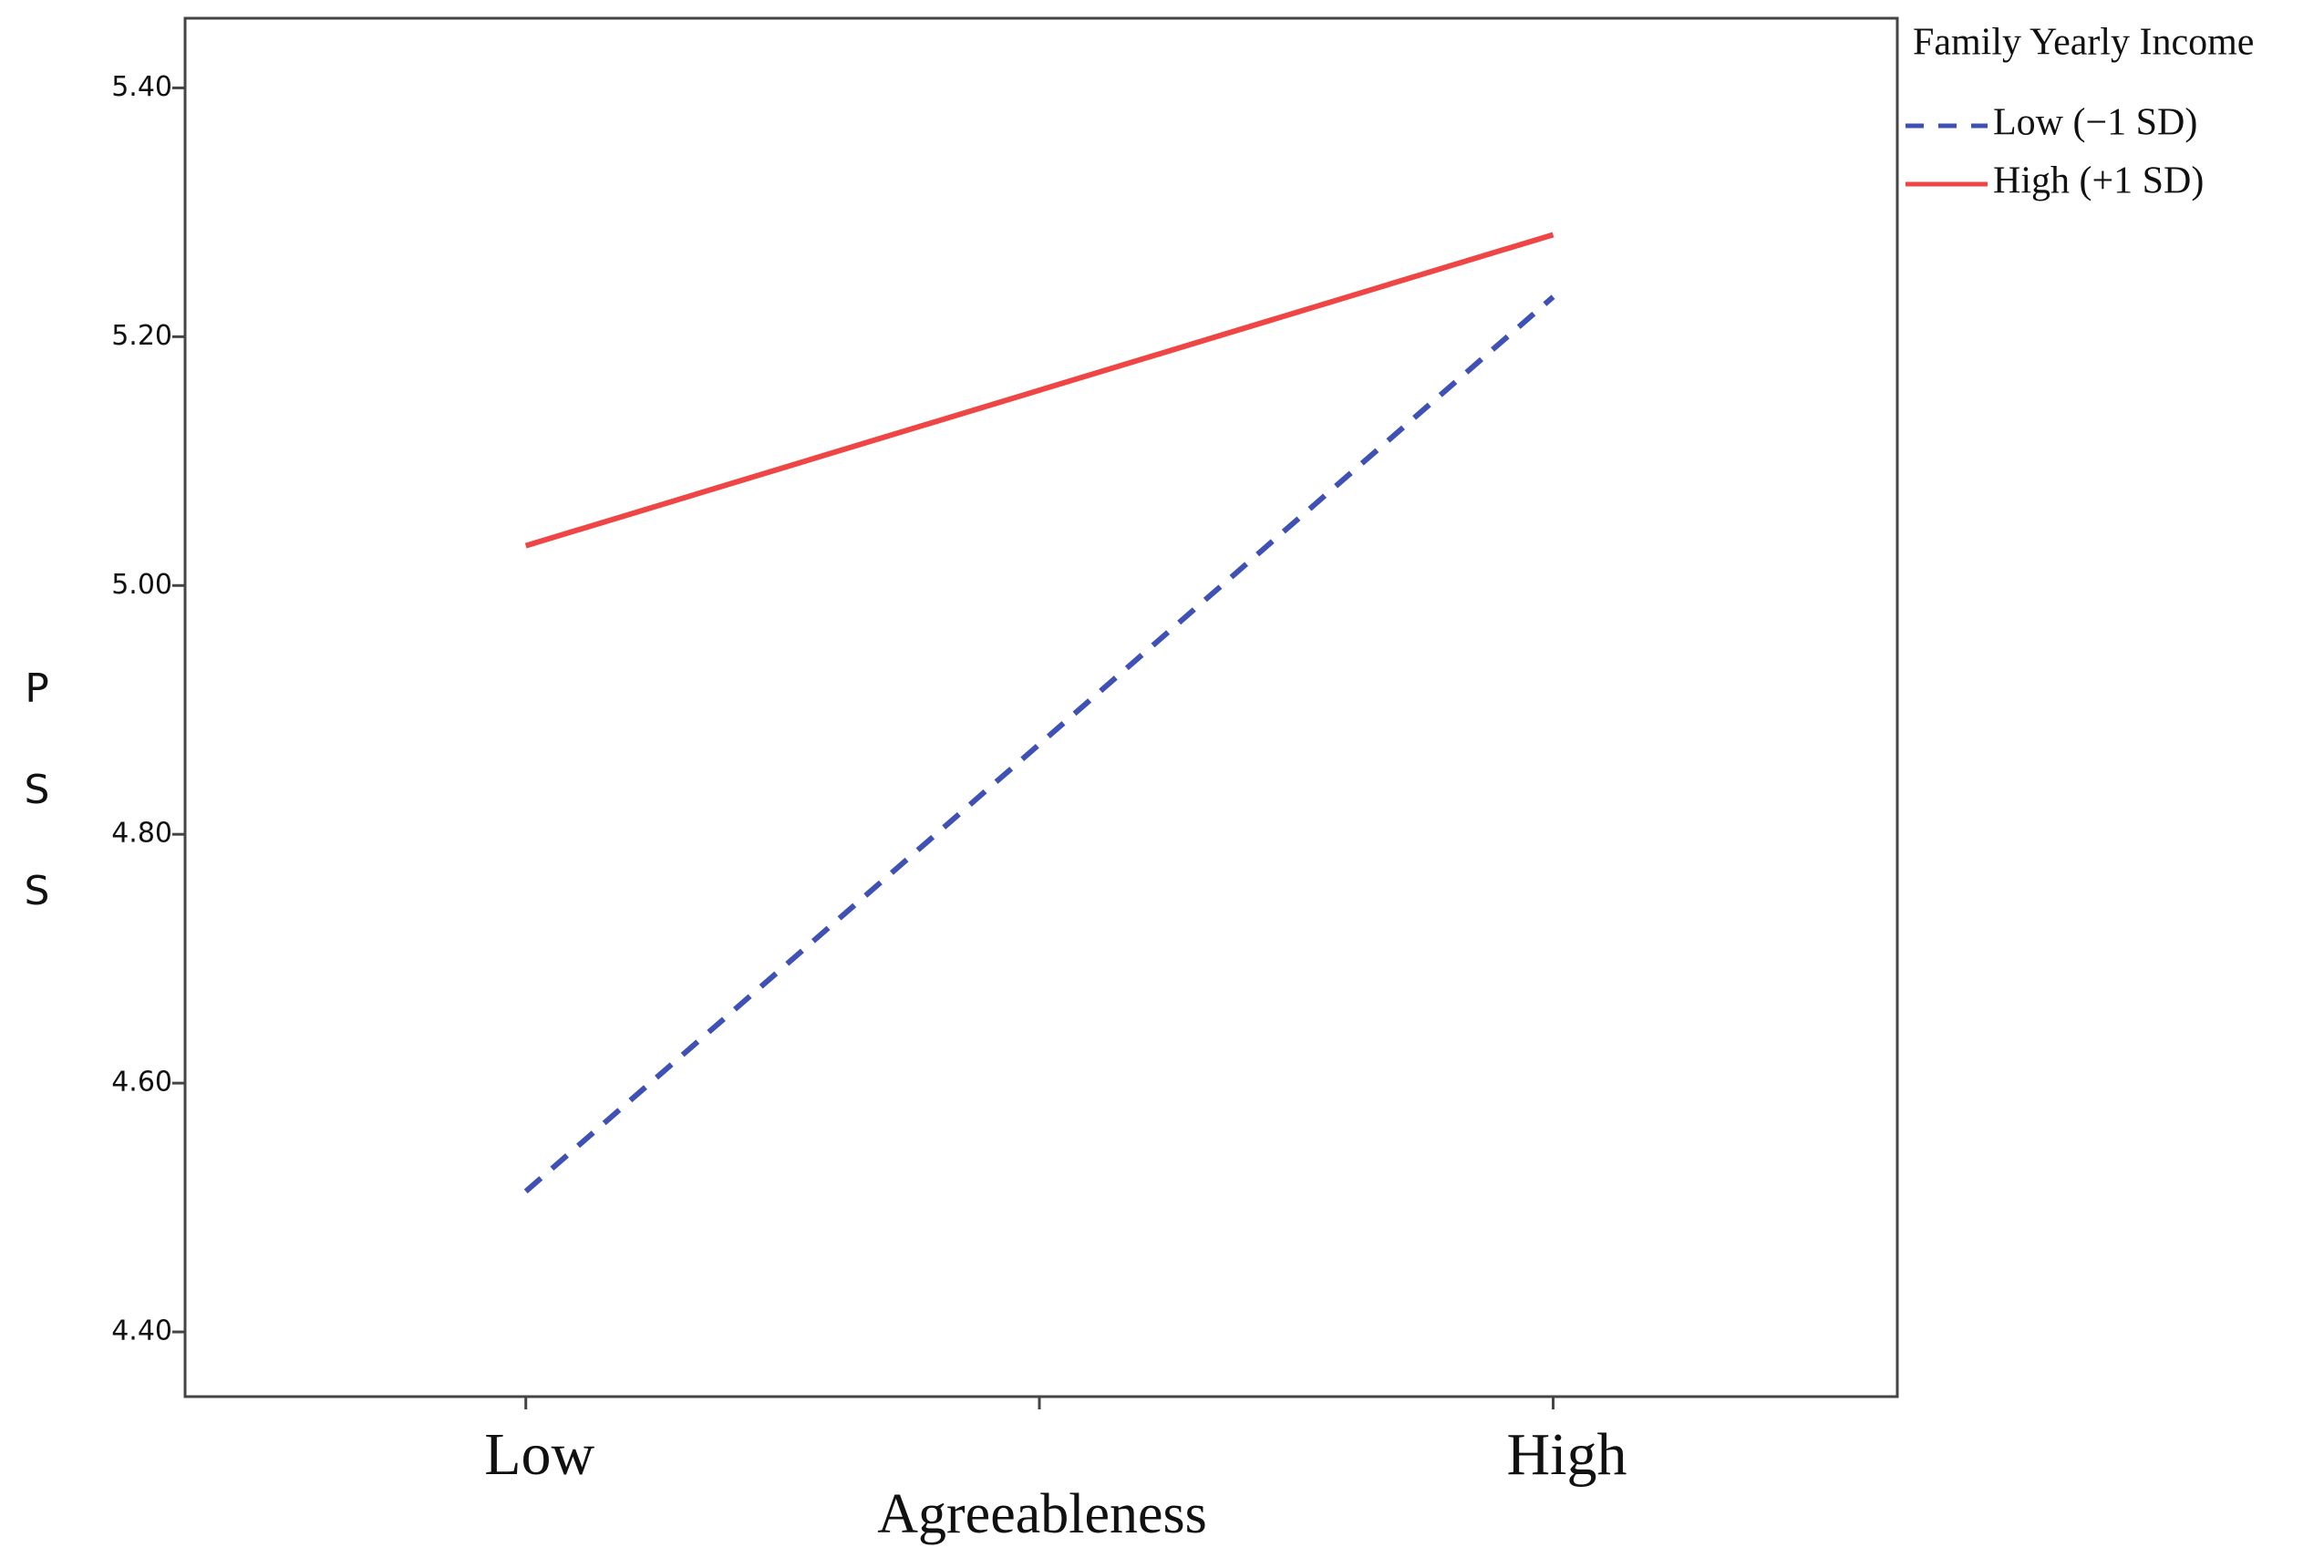 The width and height of the screenshot is (2324, 1568). I want to click on y-tick-label: 4.80, so click(142, 834).